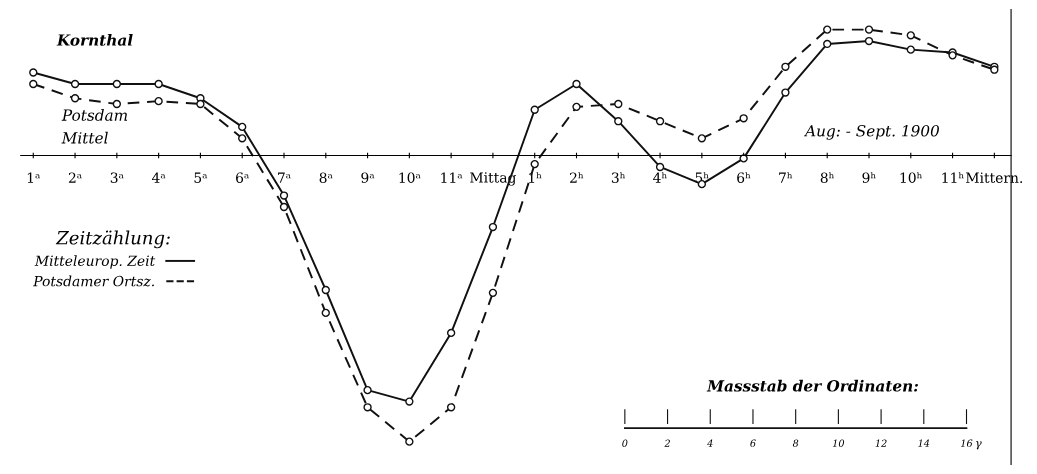  I want to click on x-tick-label: 9ᵃ, so click(368, 177).